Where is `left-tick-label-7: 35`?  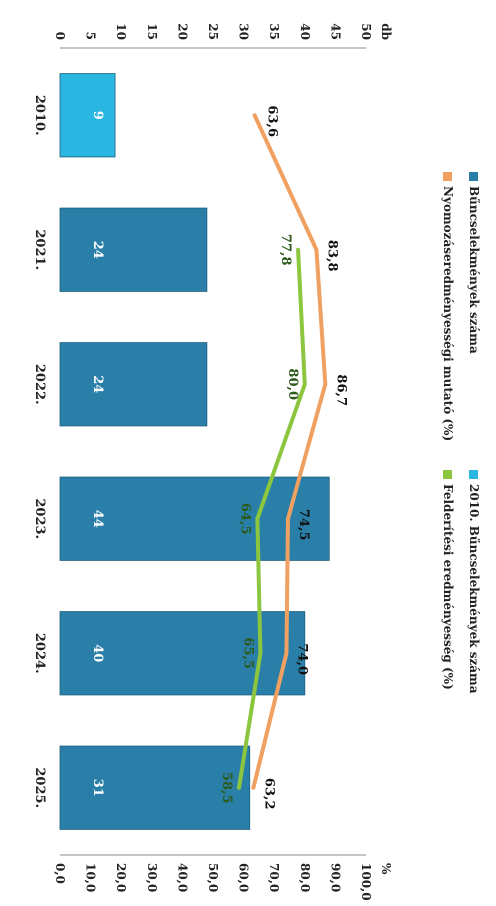 left-tick-label-7: 35 is located at coordinates (274, 31).